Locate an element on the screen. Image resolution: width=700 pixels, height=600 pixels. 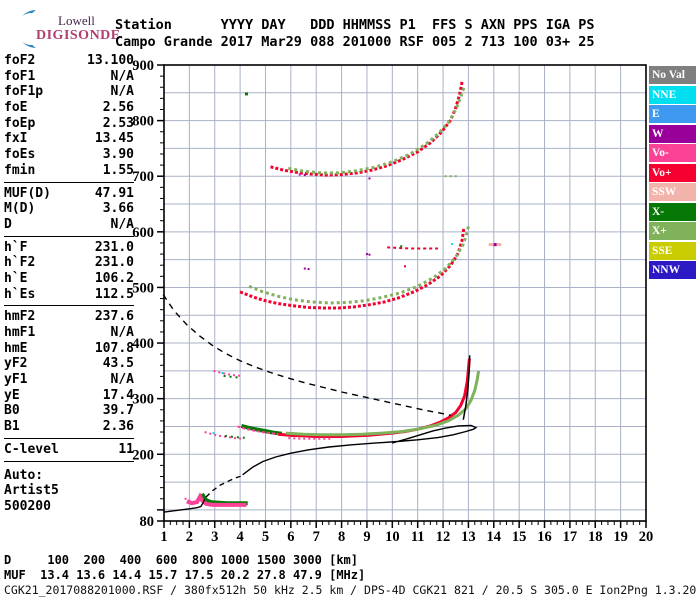
parameter-group: Auto: Artist5 500200 is located at coordinates (69, 491).